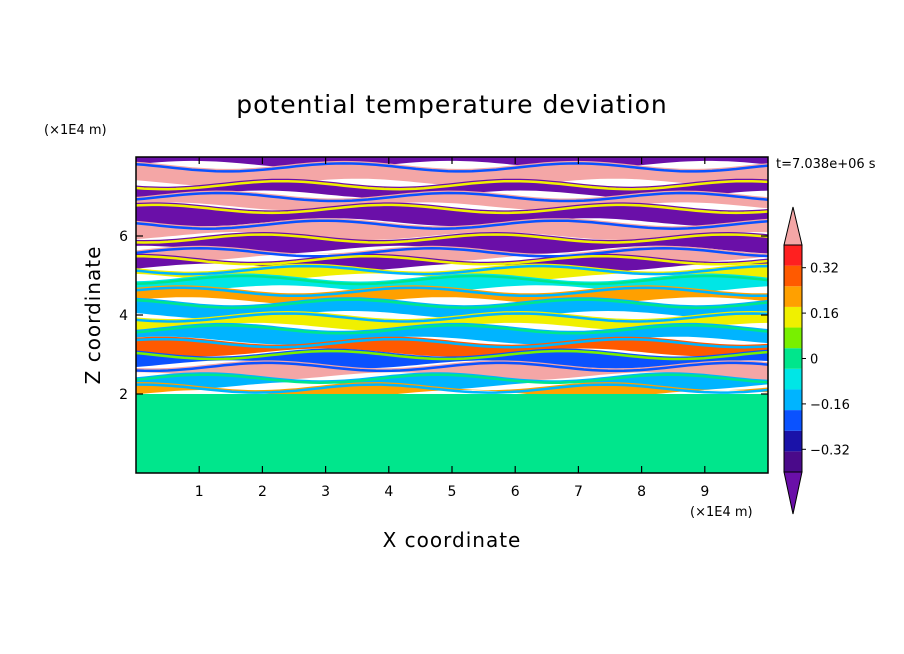 This screenshot has width=904, height=654. What do you see at coordinates (75, 130) in the screenshot?
I see `y-unit-label: (×1E4 m)` at bounding box center [75, 130].